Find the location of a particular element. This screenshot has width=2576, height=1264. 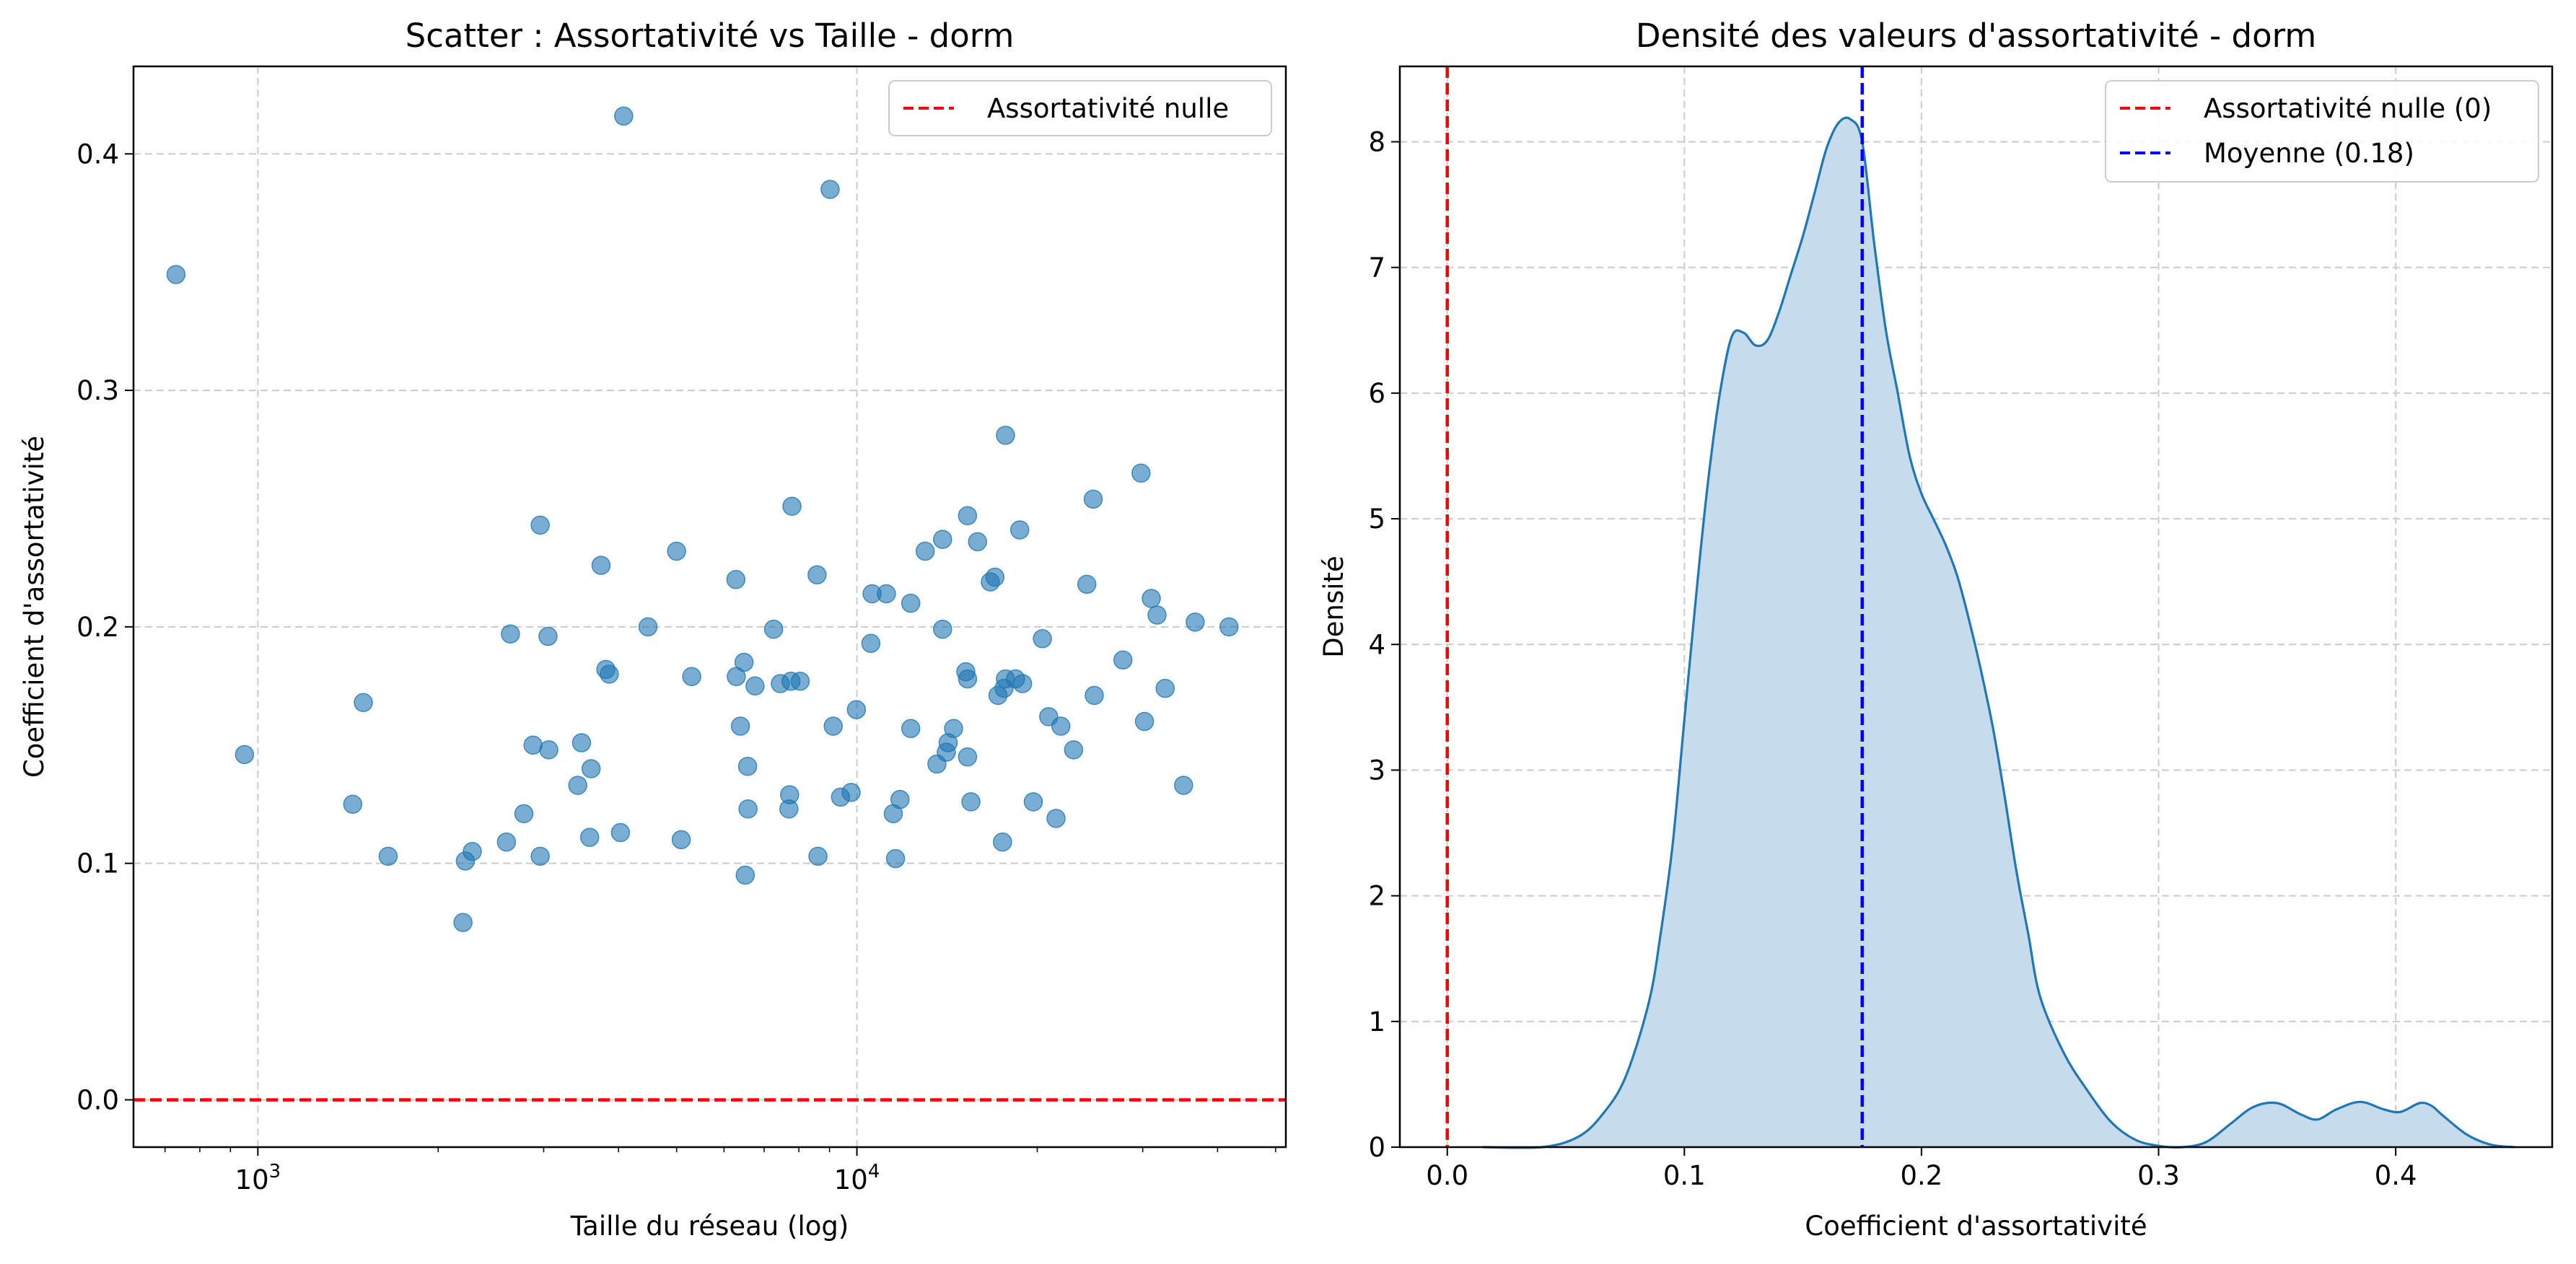

scatter-legend: Assortativité nulle is located at coordinates (1080, 108).